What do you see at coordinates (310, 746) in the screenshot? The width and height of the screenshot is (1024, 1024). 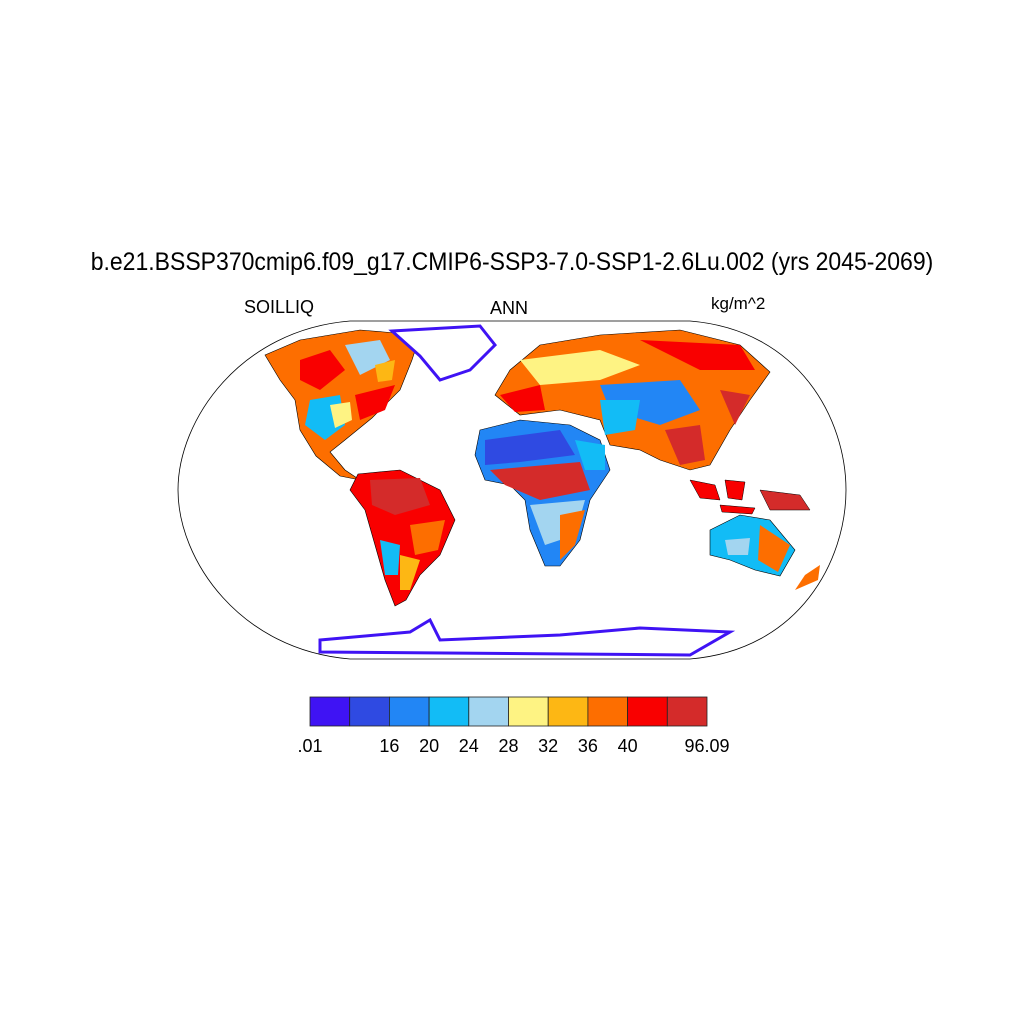 I see `colorbar-label: .01` at bounding box center [310, 746].